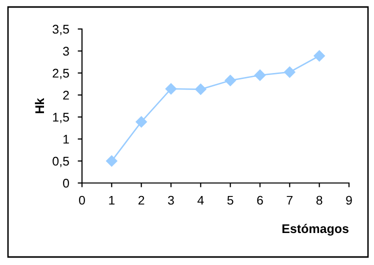 This screenshot has height=265, width=374. What do you see at coordinates (66, 95) in the screenshot?
I see `y-tick-label: 2` at bounding box center [66, 95].